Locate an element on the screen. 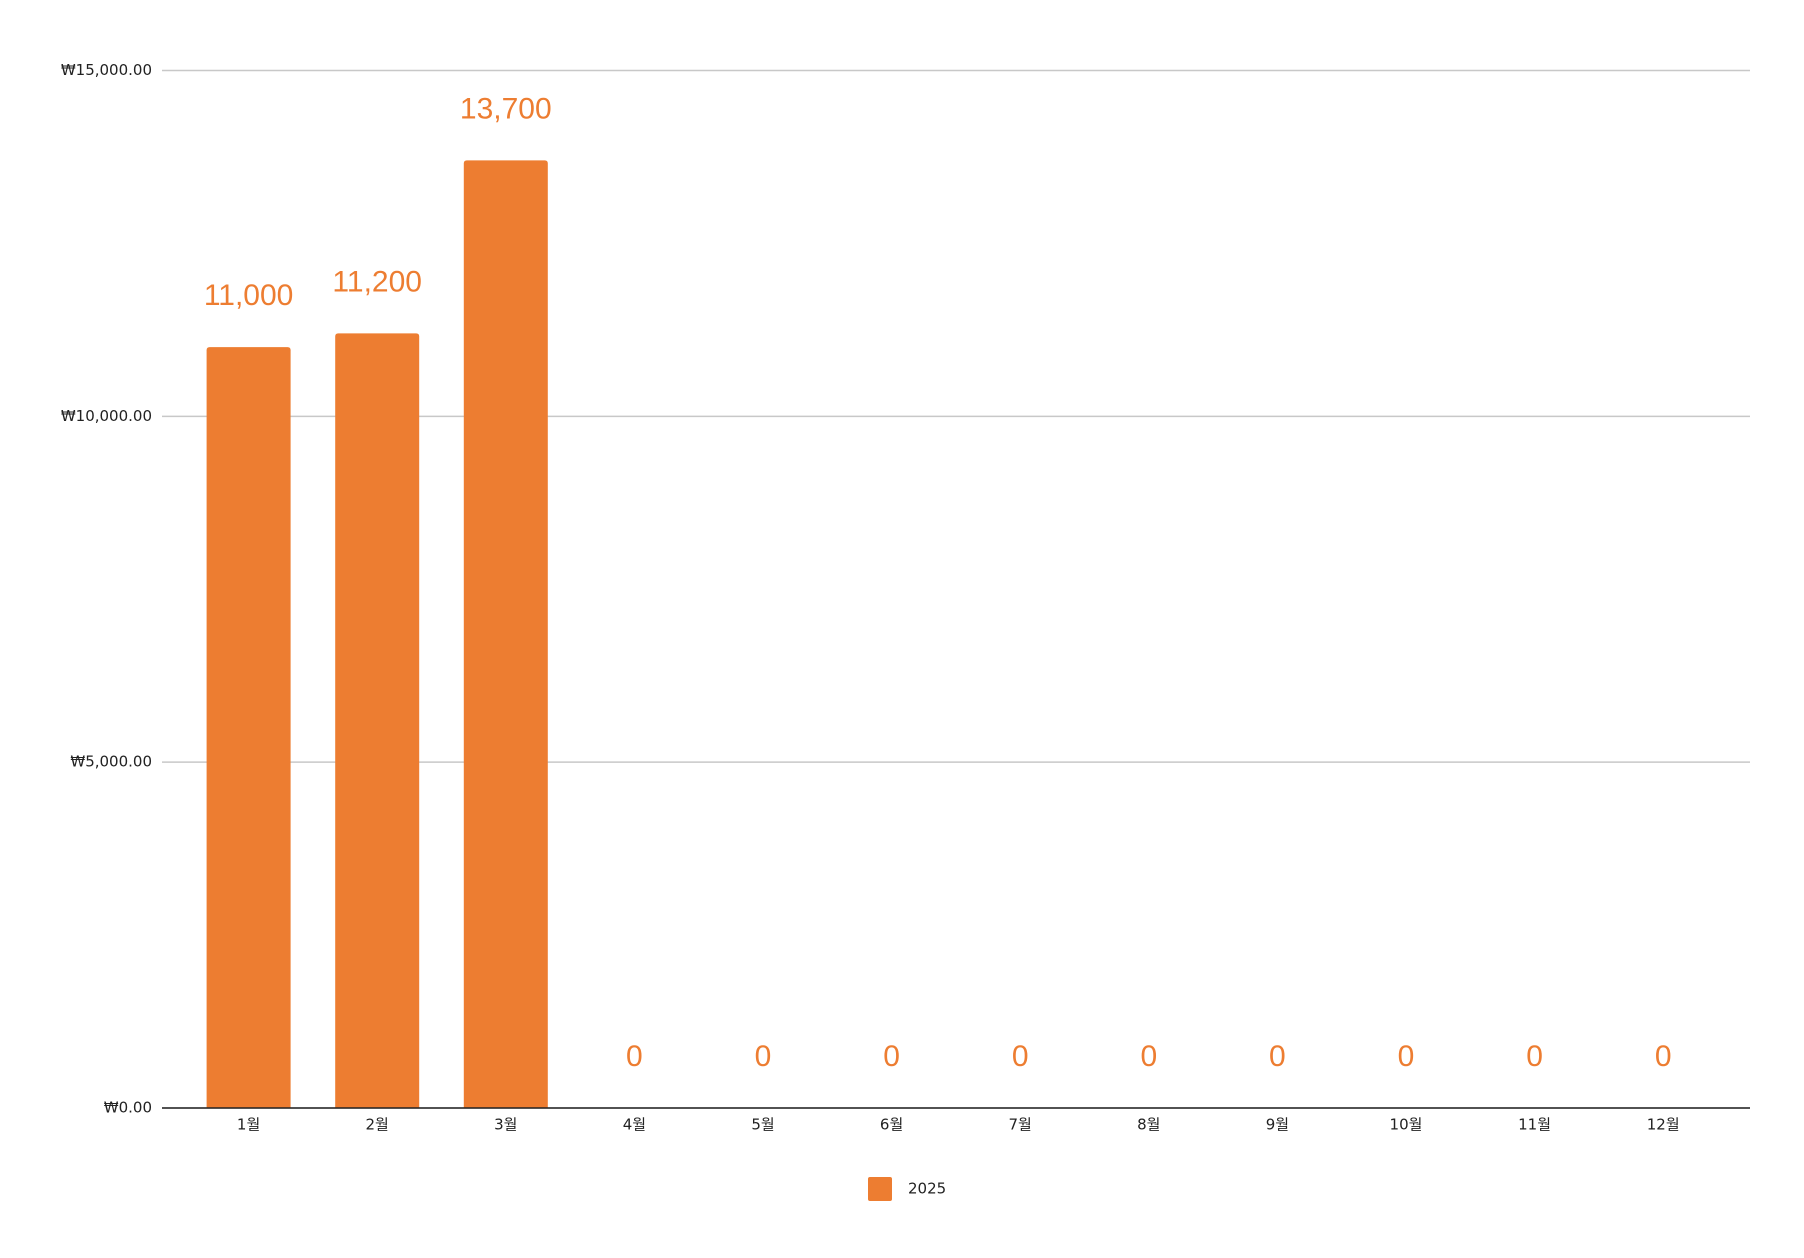 The width and height of the screenshot is (1804, 1258). value-label: 11,200 is located at coordinates (377, 281).